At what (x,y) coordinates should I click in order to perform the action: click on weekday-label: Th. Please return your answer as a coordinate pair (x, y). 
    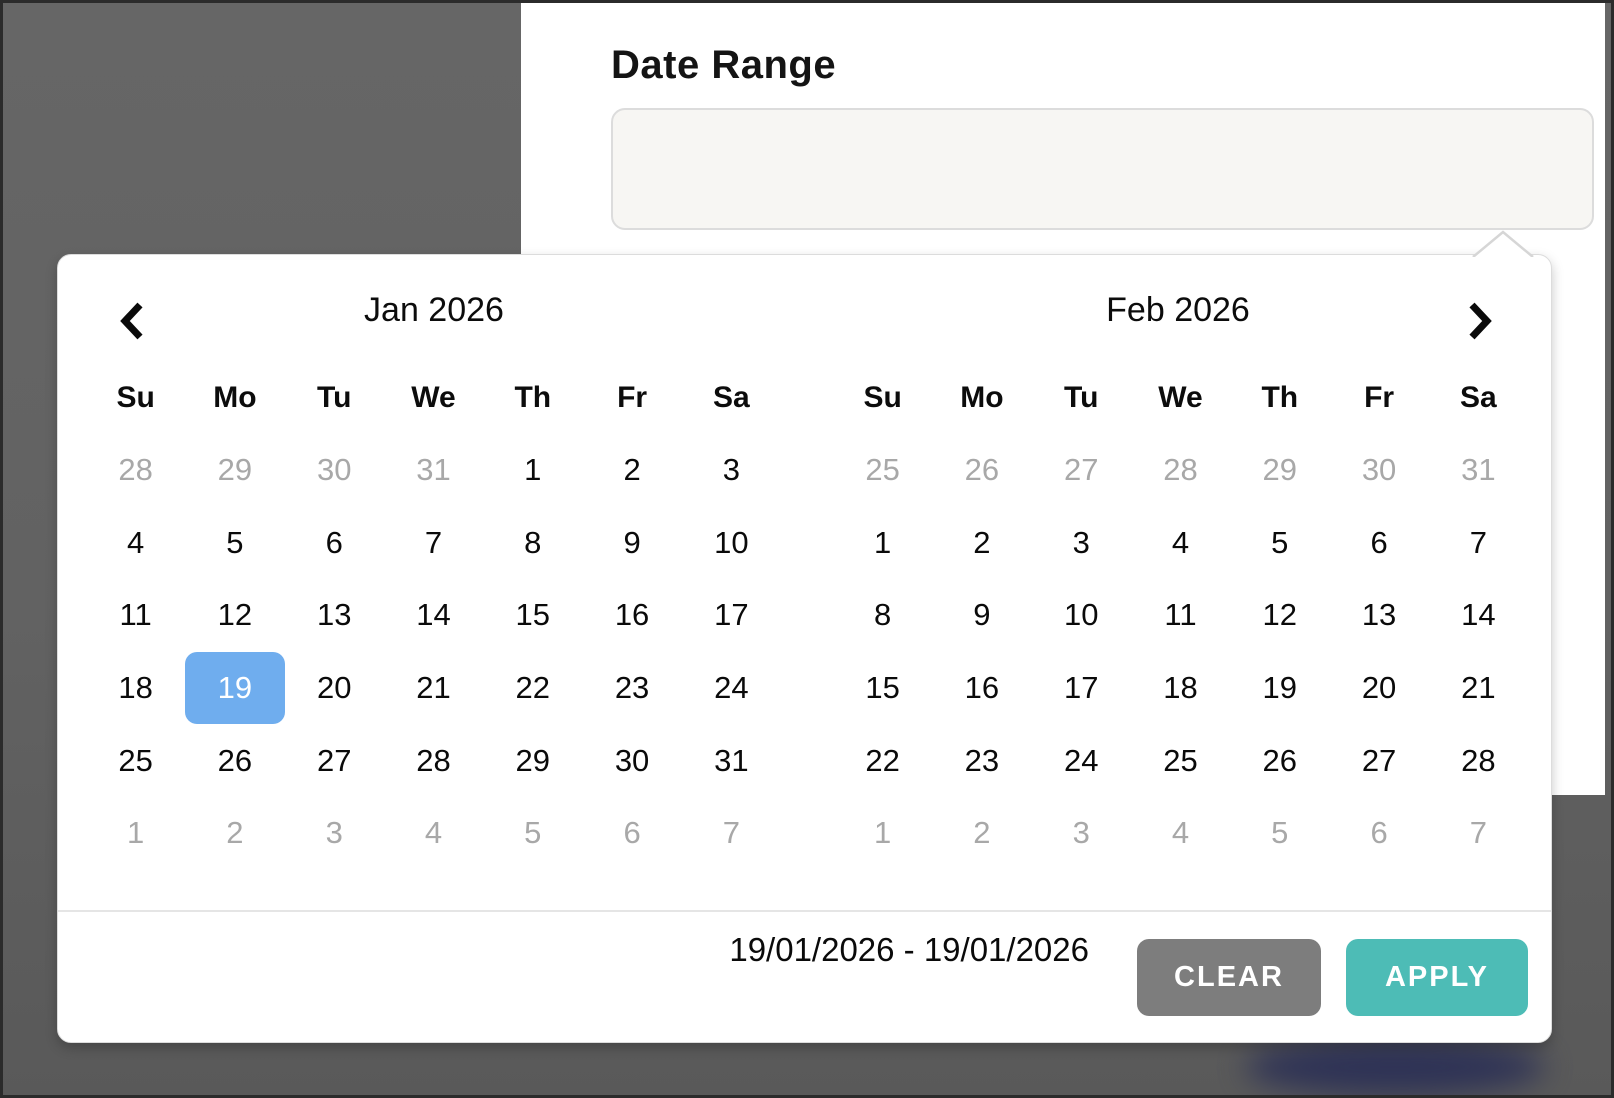
    Looking at the image, I should click on (533, 397).